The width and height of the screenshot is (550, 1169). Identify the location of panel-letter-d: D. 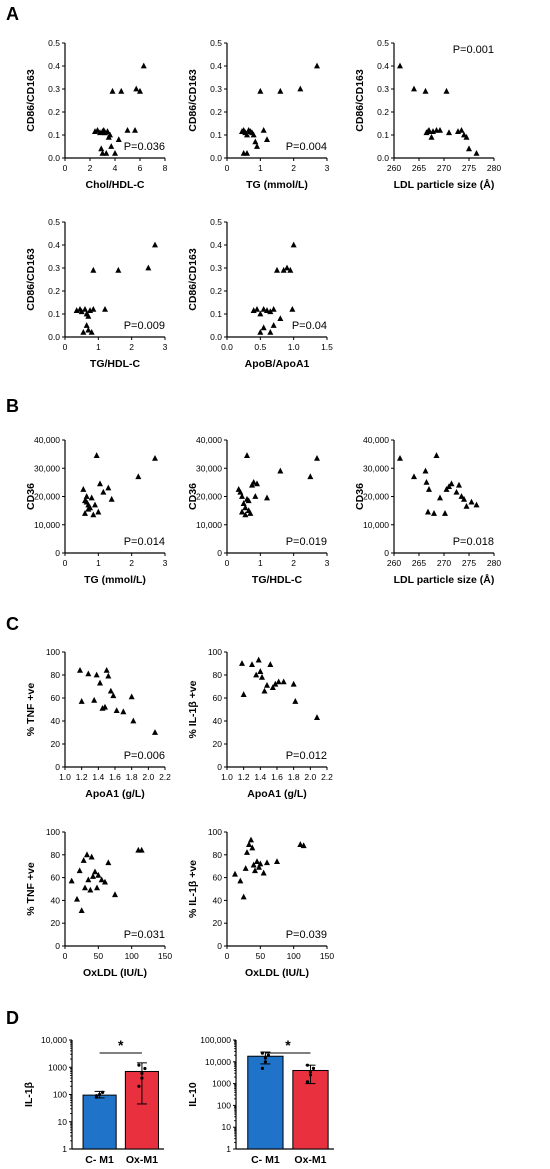
(12, 1018).